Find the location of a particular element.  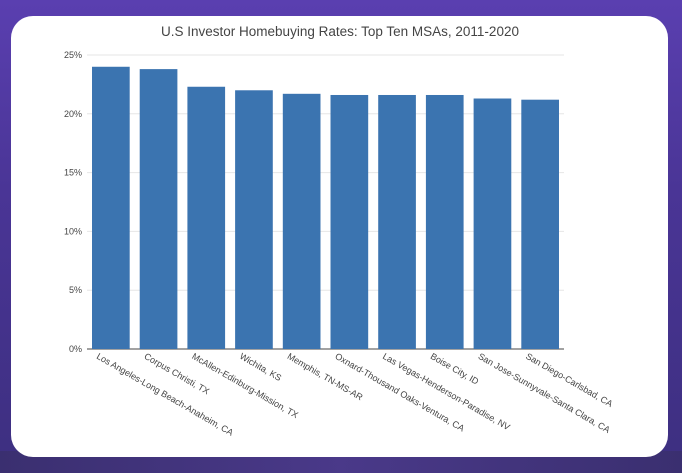

x-tick-label: San Diego-Carlsbad, CA is located at coordinates (569, 380).